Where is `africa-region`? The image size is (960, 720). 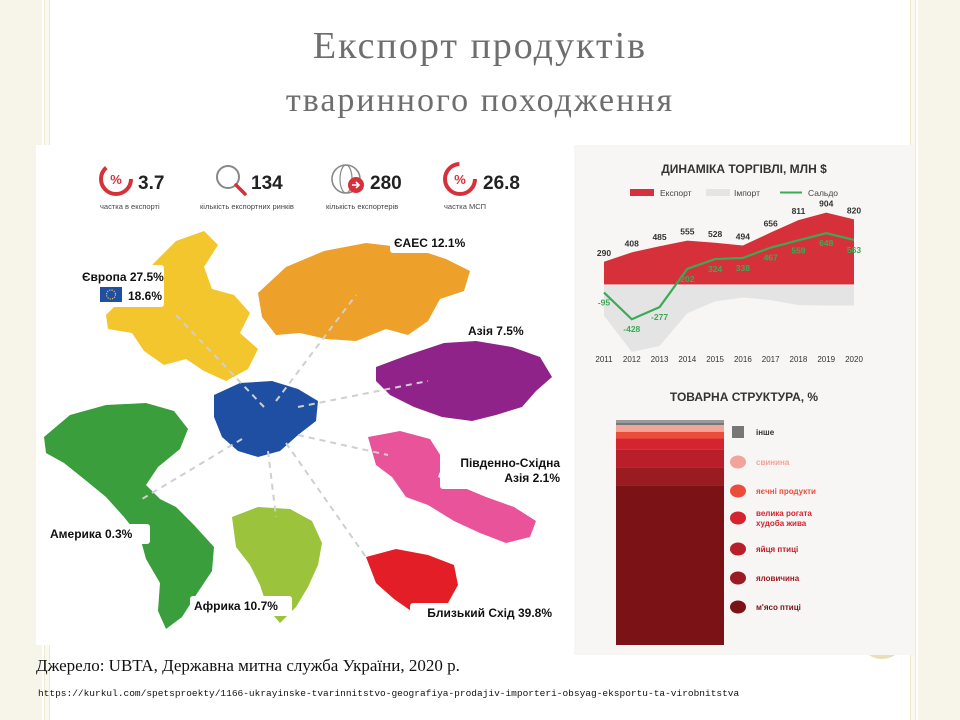 africa-region is located at coordinates (277, 565).